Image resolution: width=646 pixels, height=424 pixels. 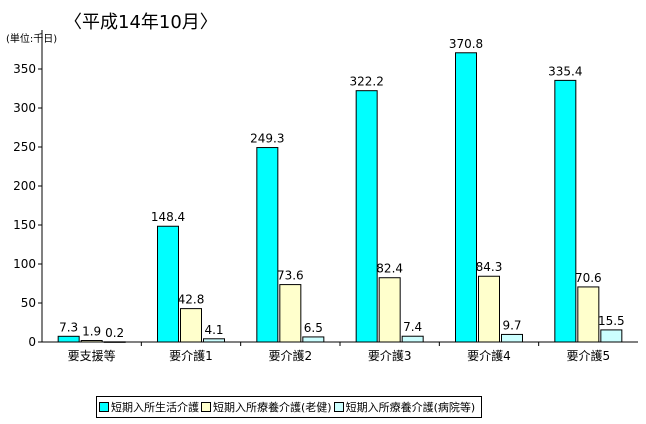 What do you see at coordinates (155, 407) in the screenshot?
I see `legend-label-1: 短期入所生活介護` at bounding box center [155, 407].